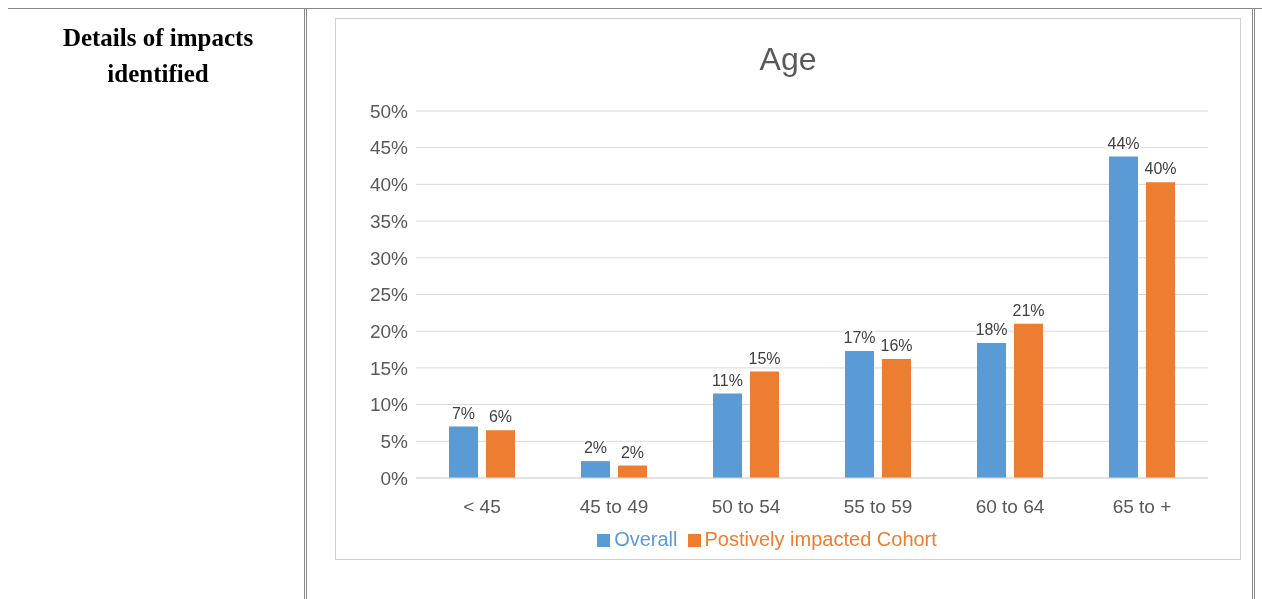 This screenshot has height=599, width=1262. I want to click on data-label: 18%, so click(991, 329).